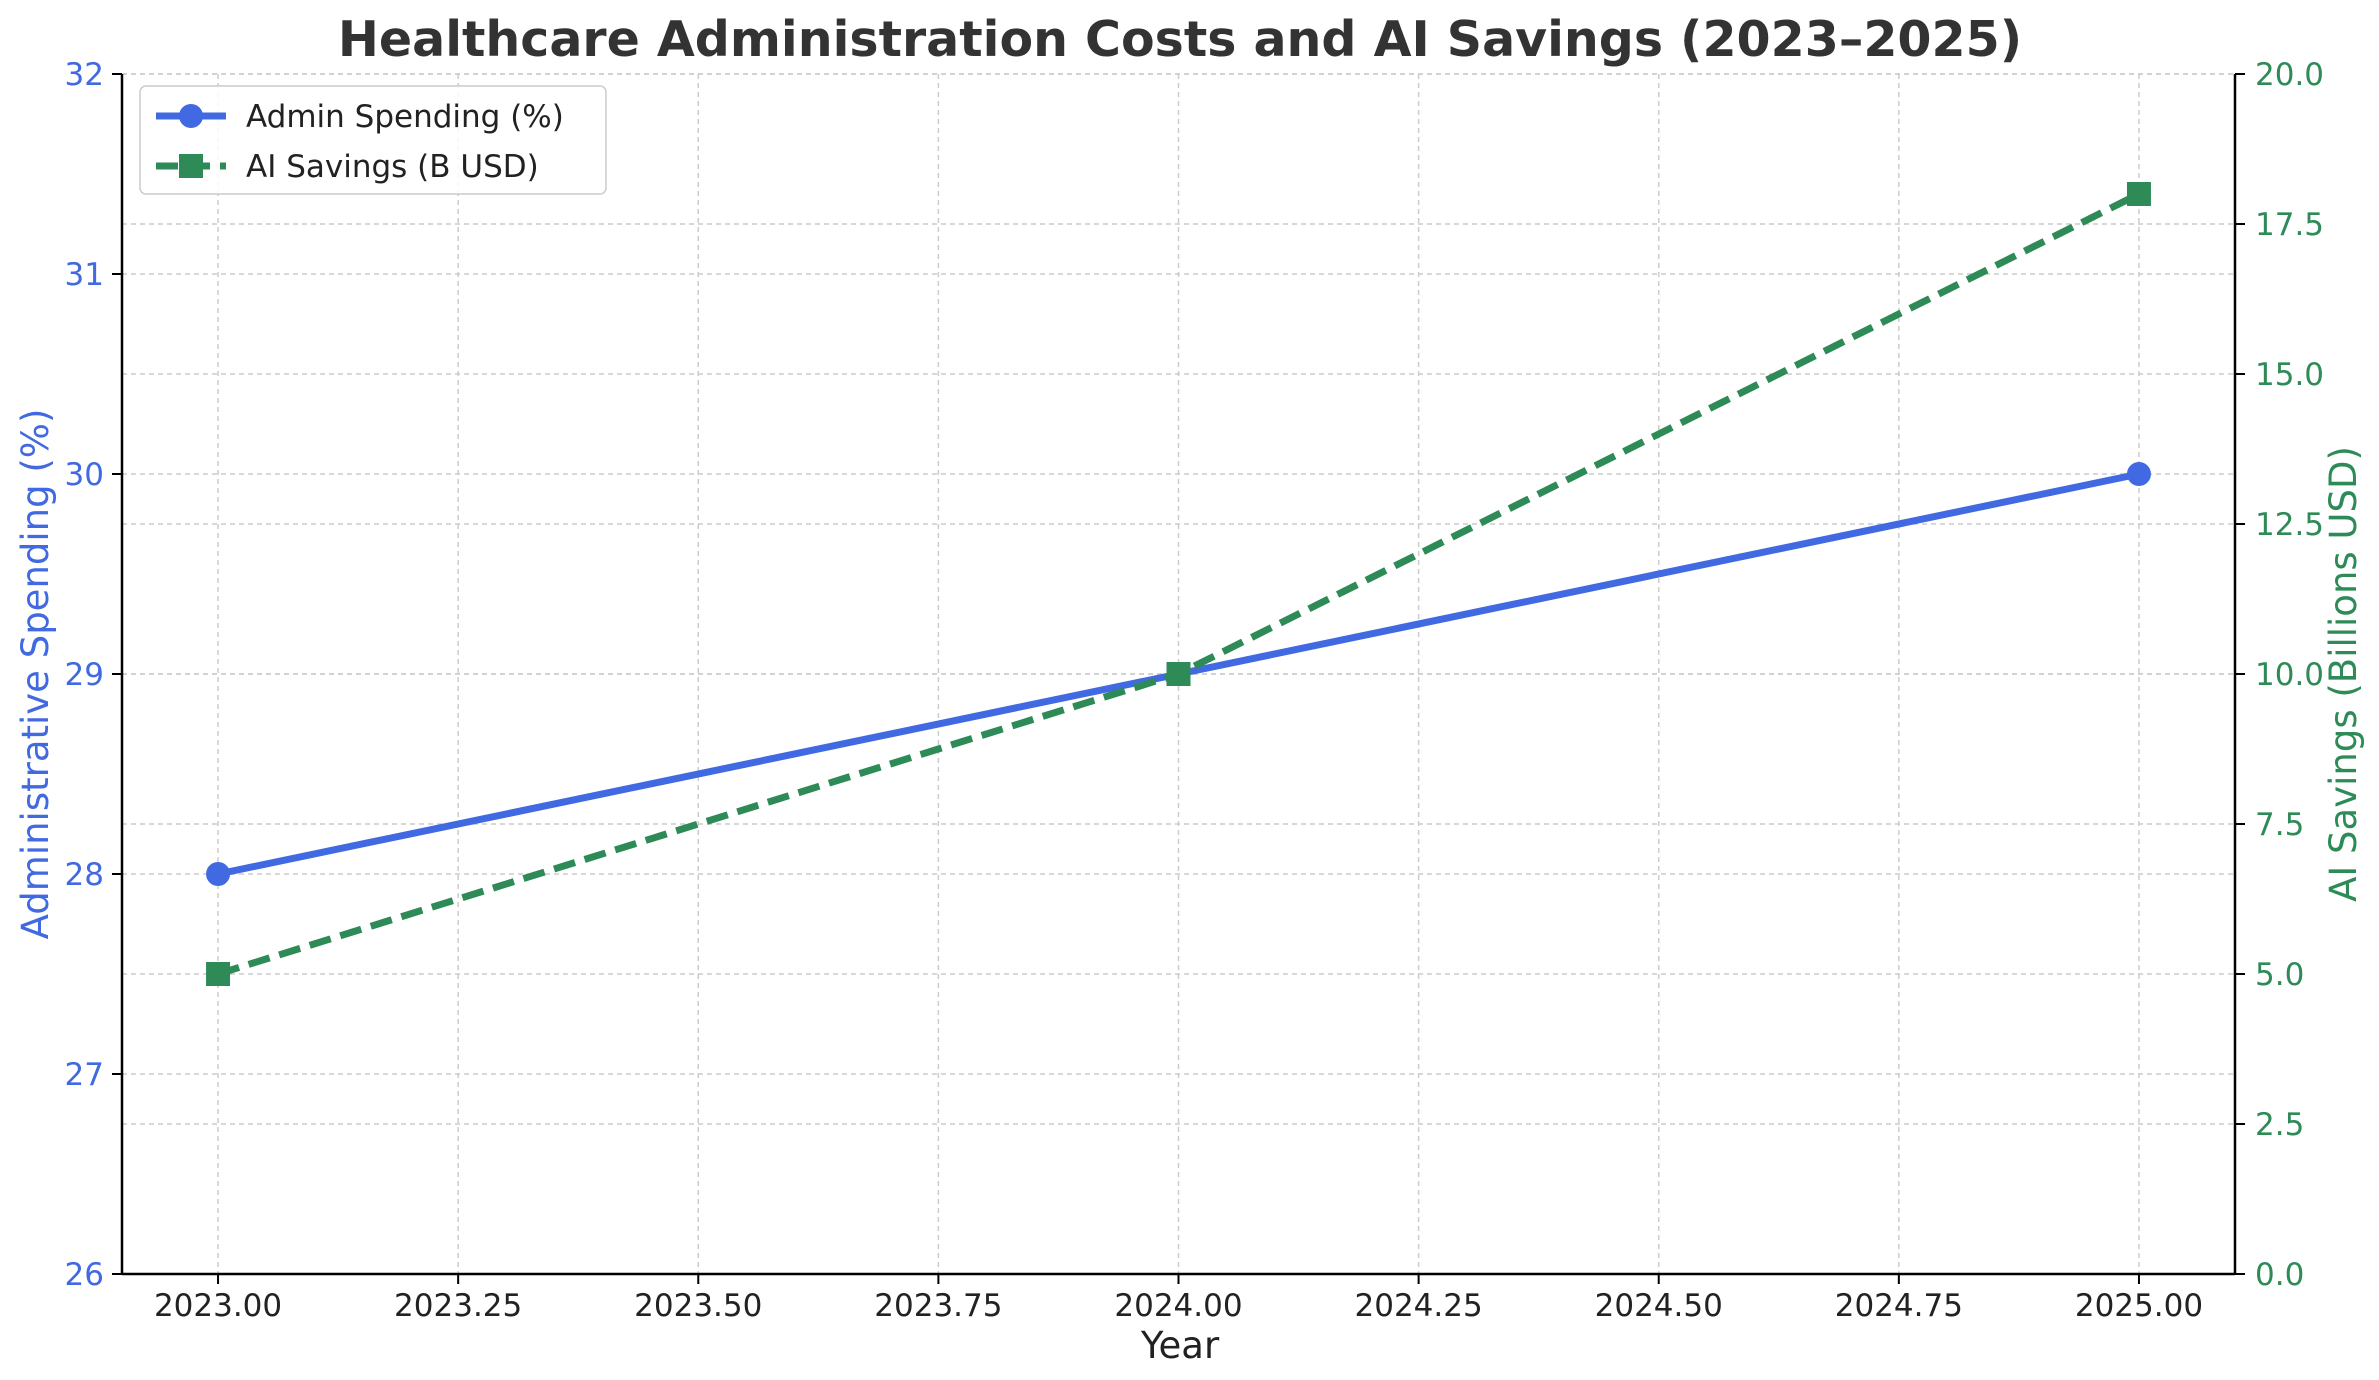 The height and width of the screenshot is (1380, 2379). What do you see at coordinates (218, 1306) in the screenshot?
I see `x-tick-label: 2023.00` at bounding box center [218, 1306].